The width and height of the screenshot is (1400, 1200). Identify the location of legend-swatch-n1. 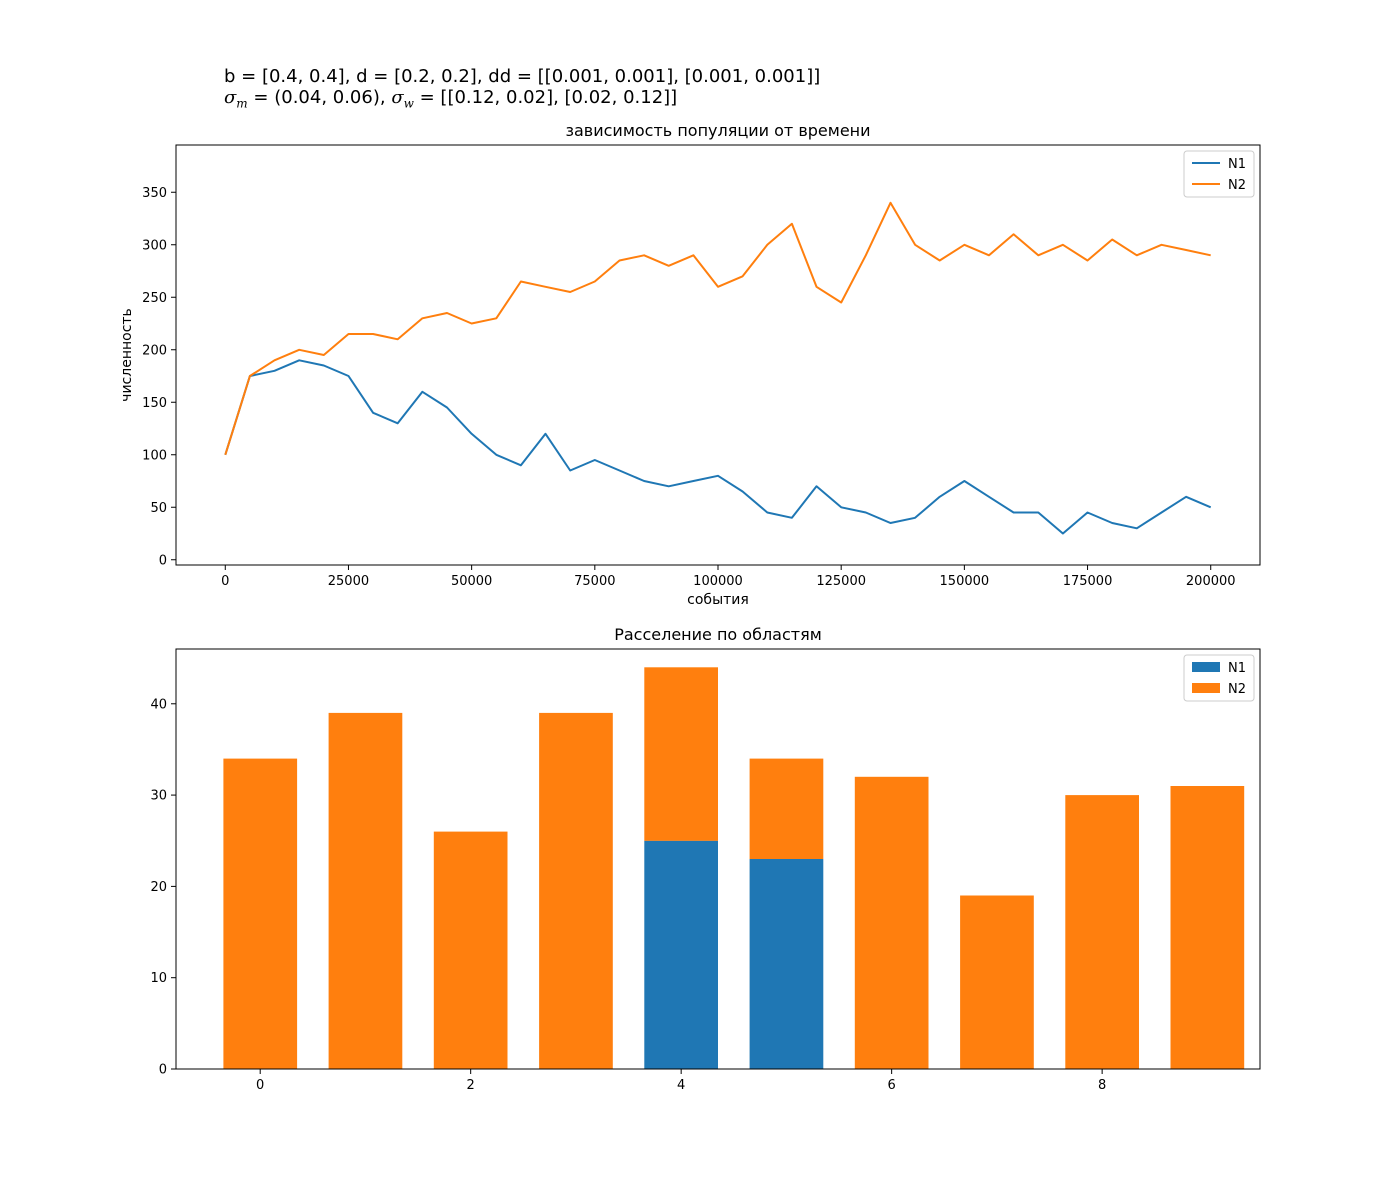
(1206, 667).